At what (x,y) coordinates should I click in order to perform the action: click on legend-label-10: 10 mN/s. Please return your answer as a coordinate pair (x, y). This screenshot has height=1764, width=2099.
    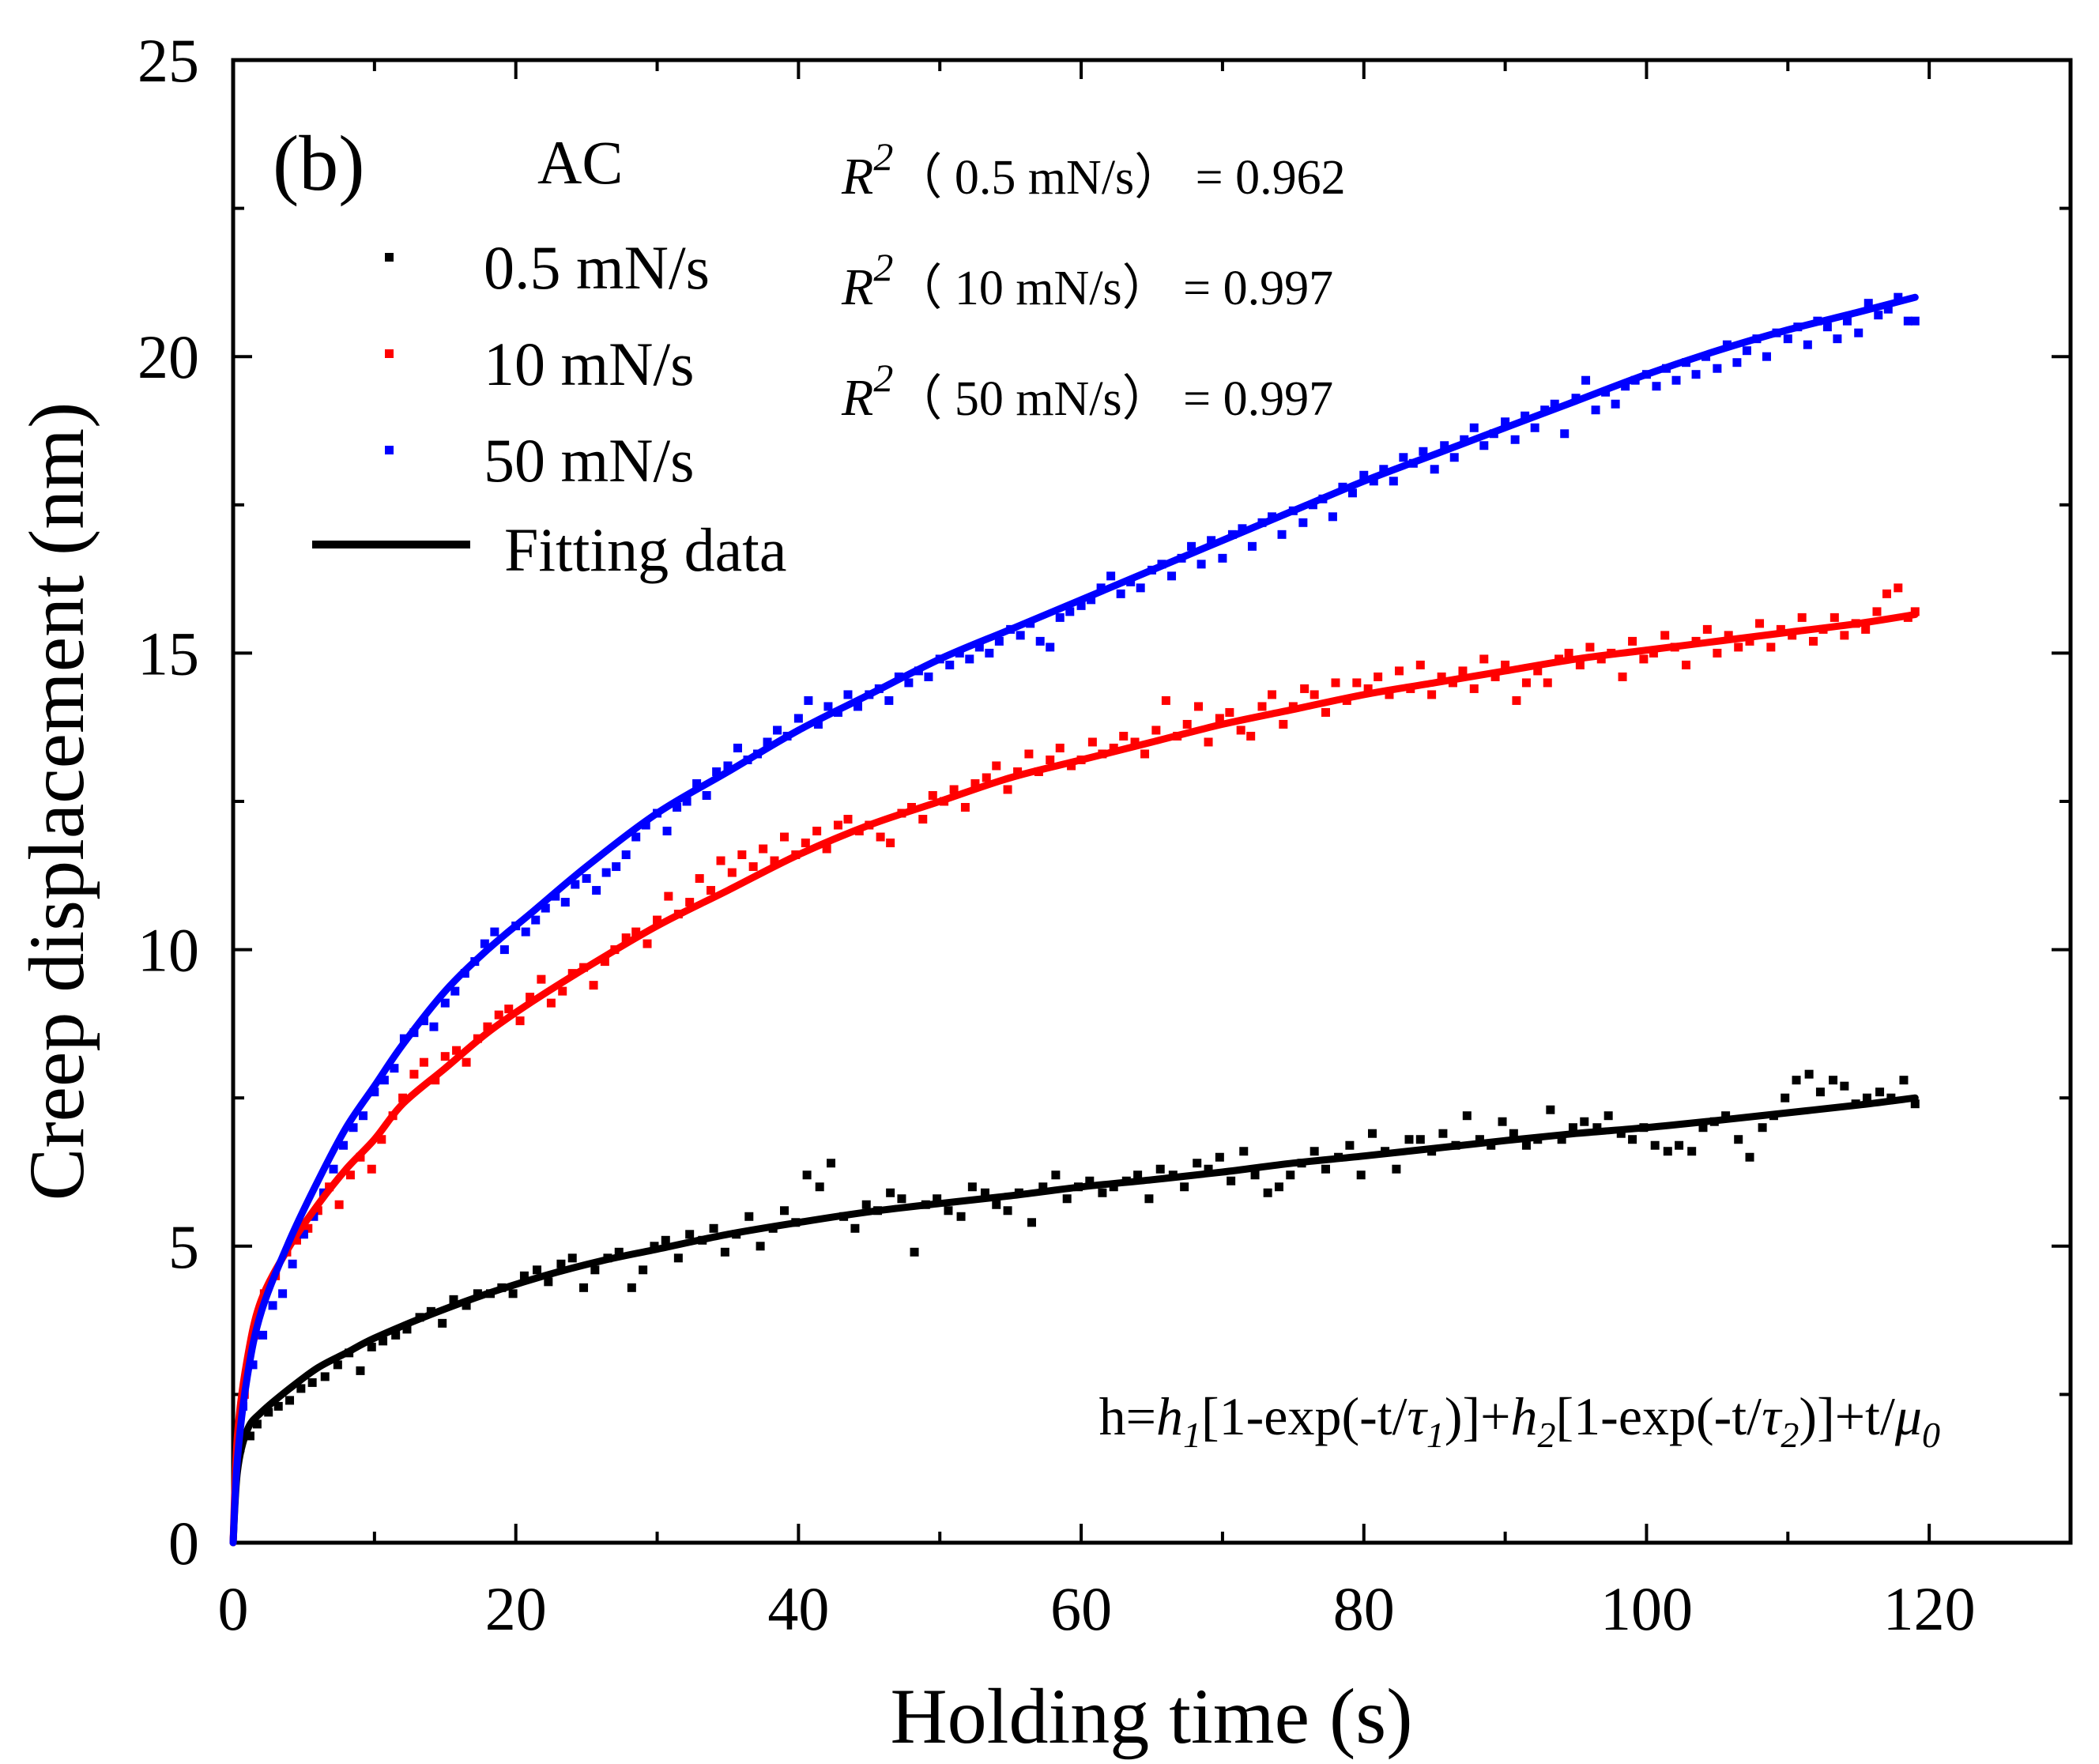
    Looking at the image, I should click on (589, 364).